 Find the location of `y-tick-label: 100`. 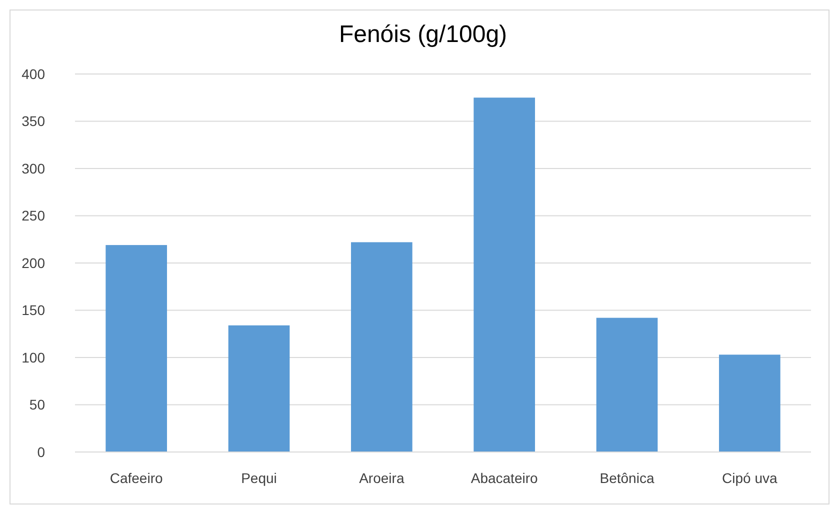

y-tick-label: 100 is located at coordinates (34, 357).